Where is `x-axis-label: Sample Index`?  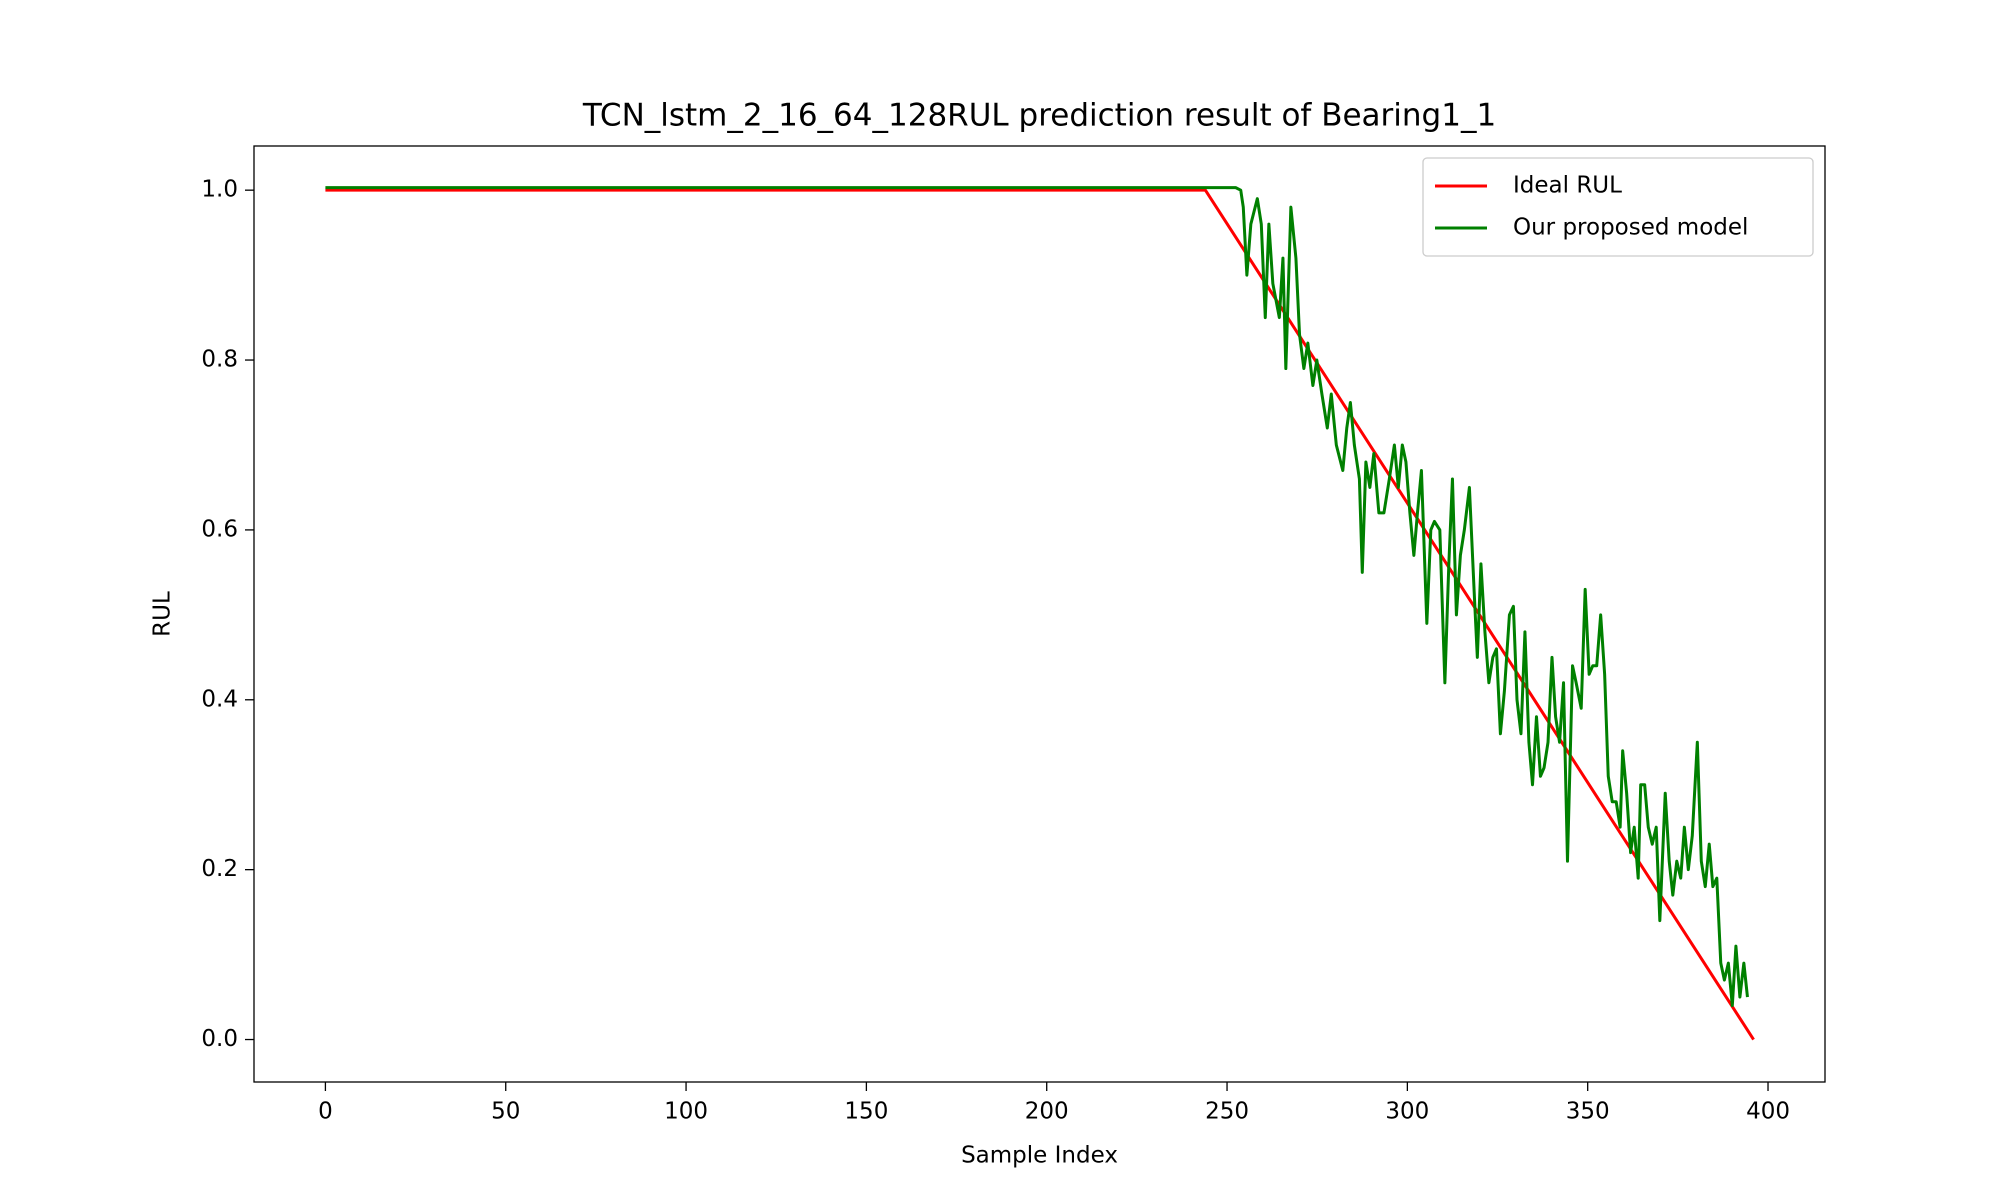
x-axis-label: Sample Index is located at coordinates (1039, 1156).